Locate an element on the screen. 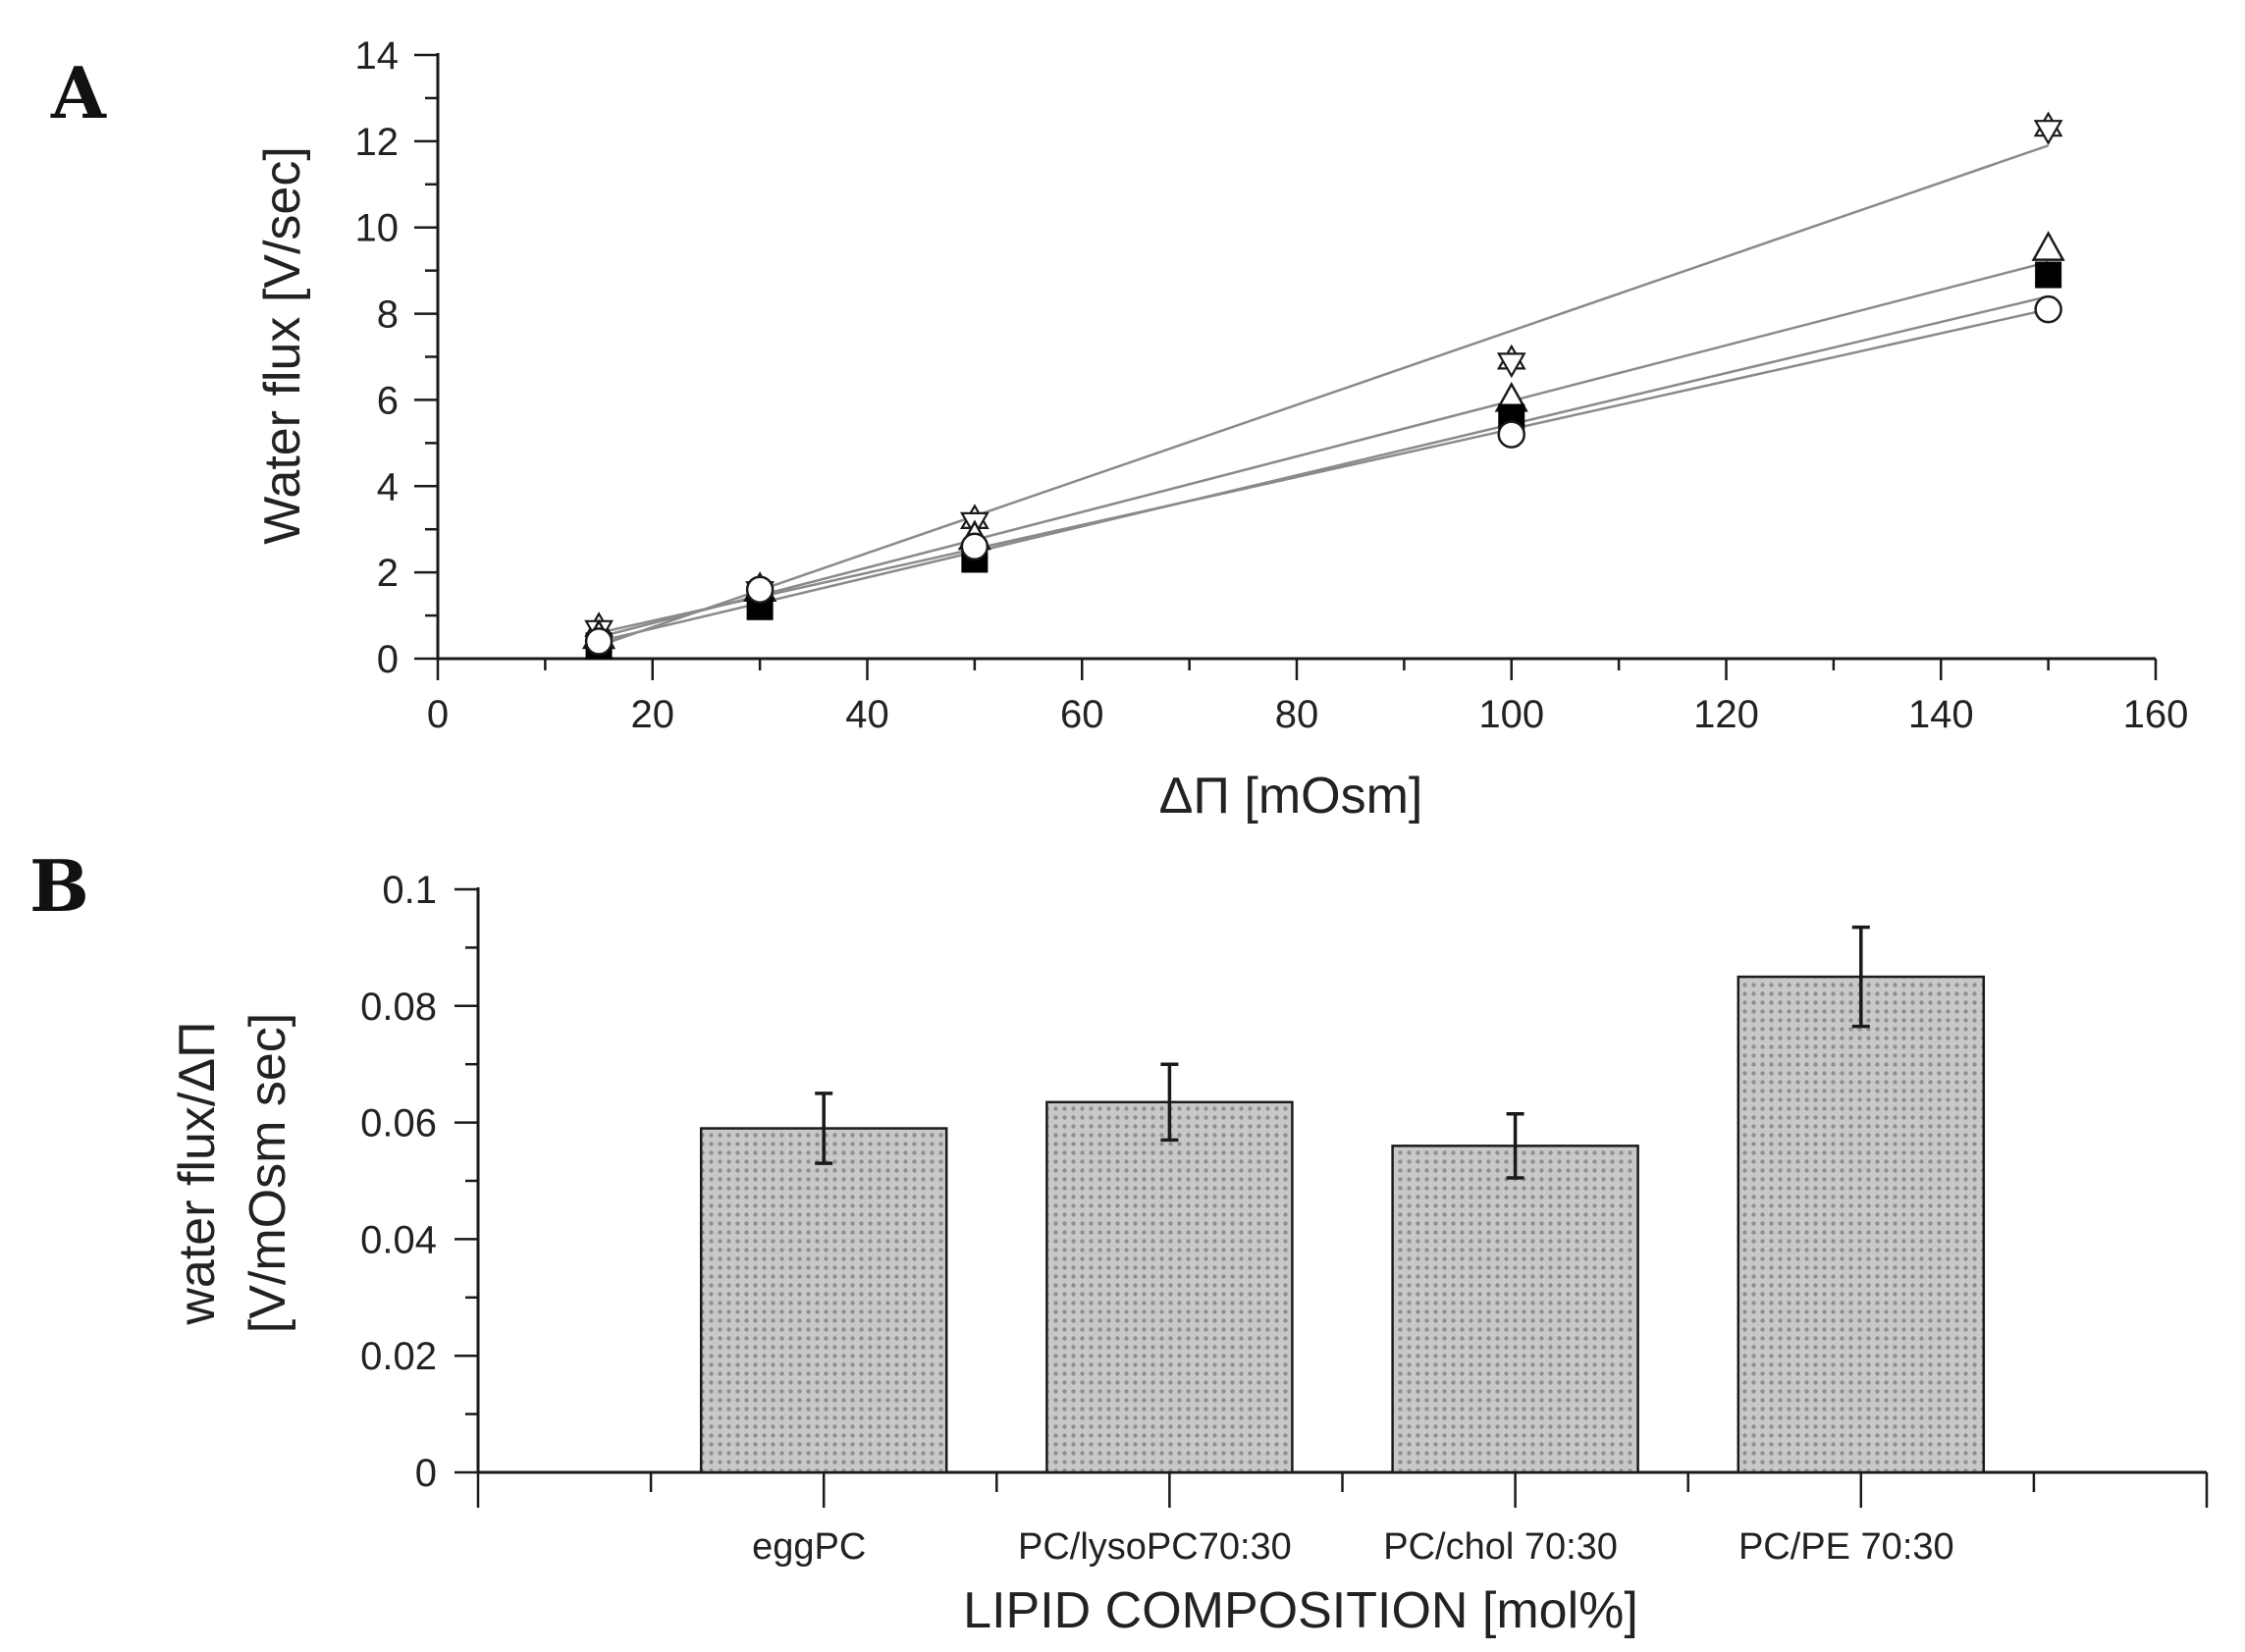 This screenshot has height=1652, width=2245. panel-a-x-tick-label: 20 is located at coordinates (653, 714).